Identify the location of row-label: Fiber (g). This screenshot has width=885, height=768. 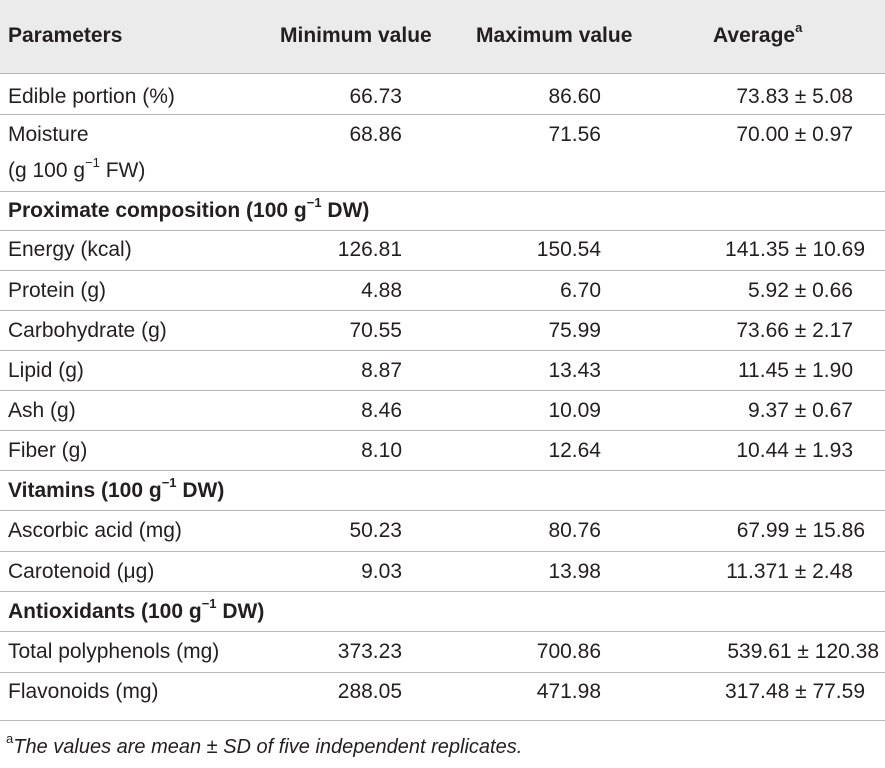
(48, 450).